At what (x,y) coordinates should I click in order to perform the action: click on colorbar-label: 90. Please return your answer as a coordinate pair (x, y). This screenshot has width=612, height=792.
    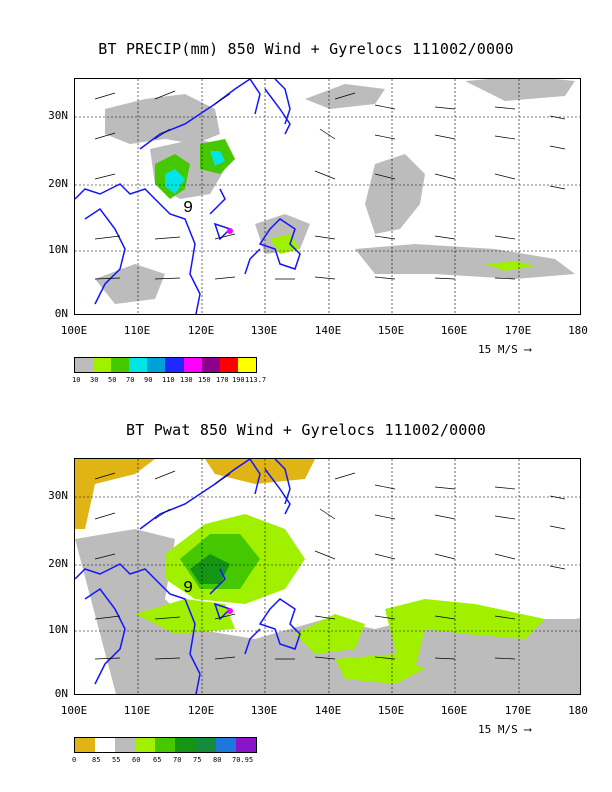
    Looking at the image, I should click on (148, 380).